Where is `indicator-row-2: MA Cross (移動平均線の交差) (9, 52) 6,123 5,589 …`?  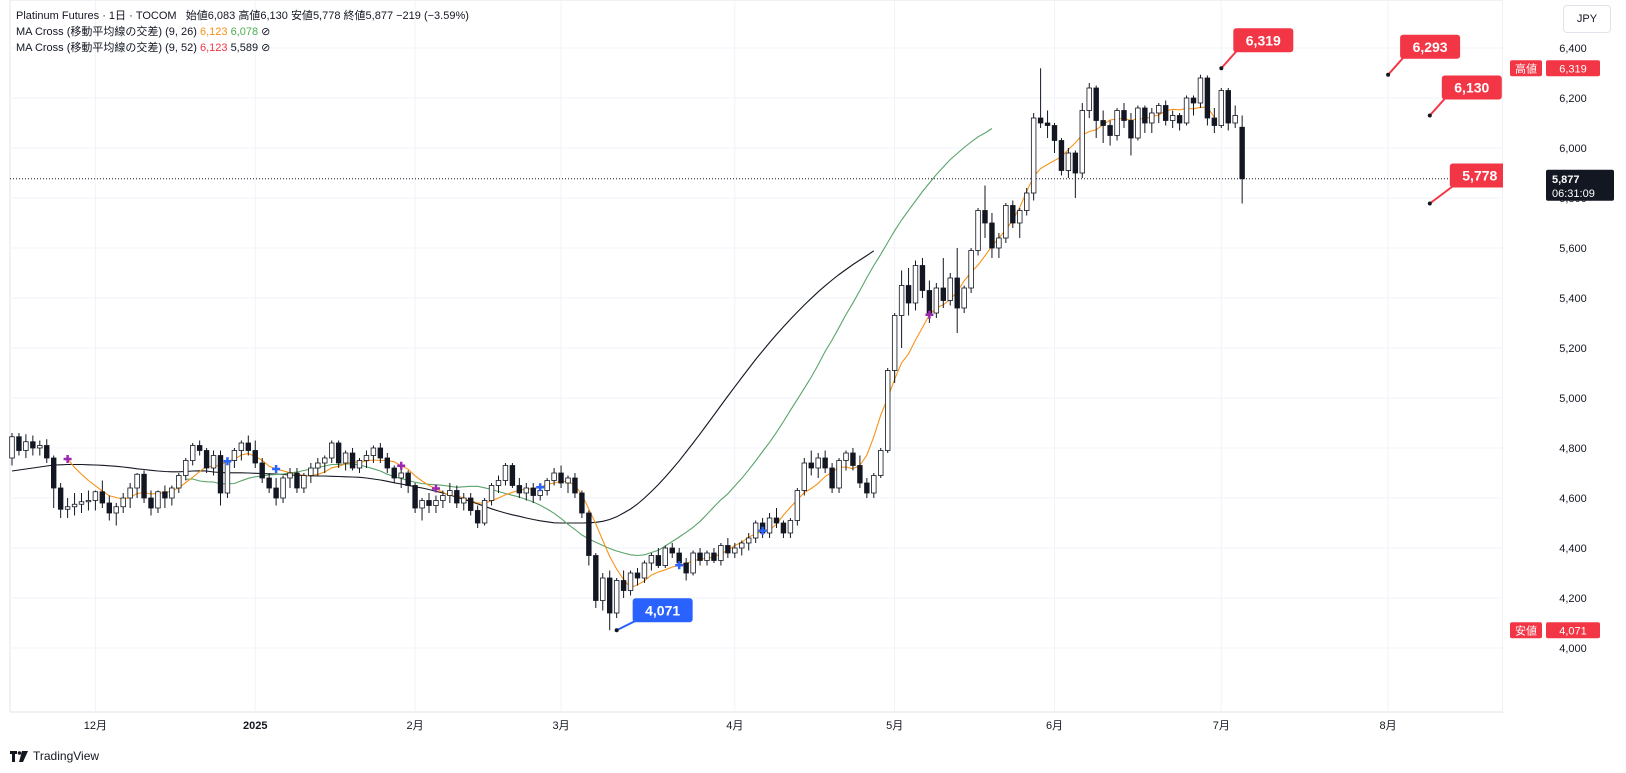 indicator-row-2: MA Cross (移動平均線の交差) (9, 52) 6,123 5,589 … is located at coordinates (242, 48).